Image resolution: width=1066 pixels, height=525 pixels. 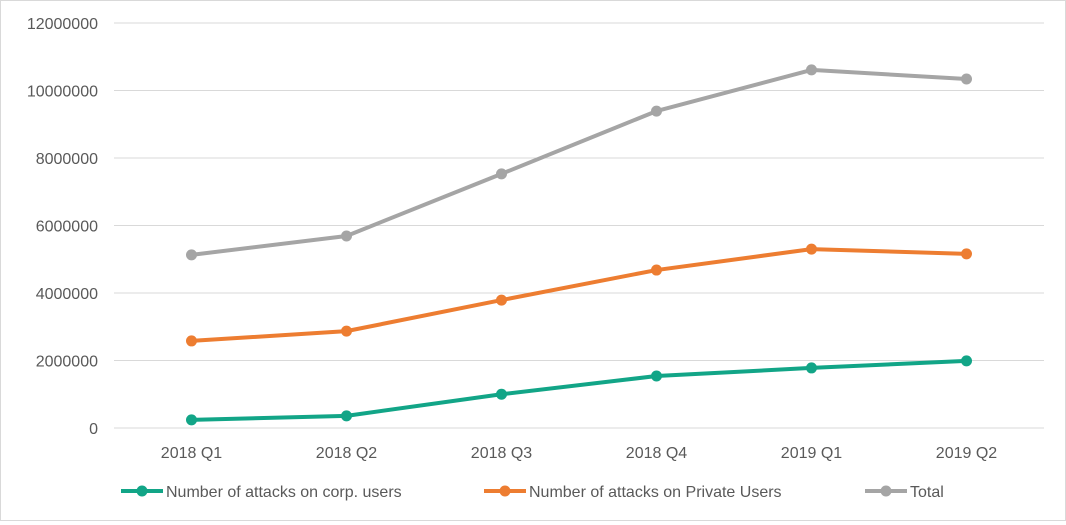 I want to click on y-tick-label: 0, so click(x=93, y=429).